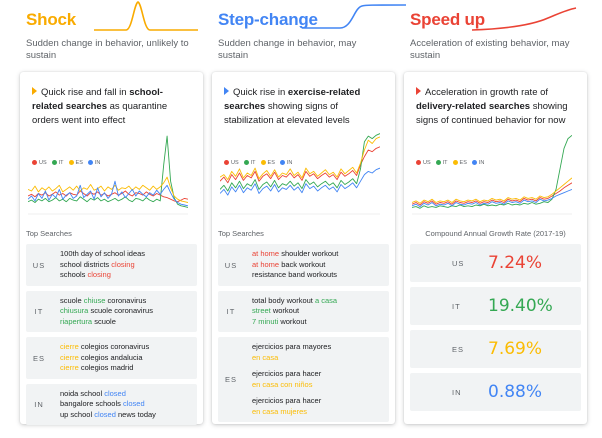 This screenshot has width=602, height=438. Describe the element at coordinates (51, 19) in the screenshot. I see `shock-title: Shock` at that location.